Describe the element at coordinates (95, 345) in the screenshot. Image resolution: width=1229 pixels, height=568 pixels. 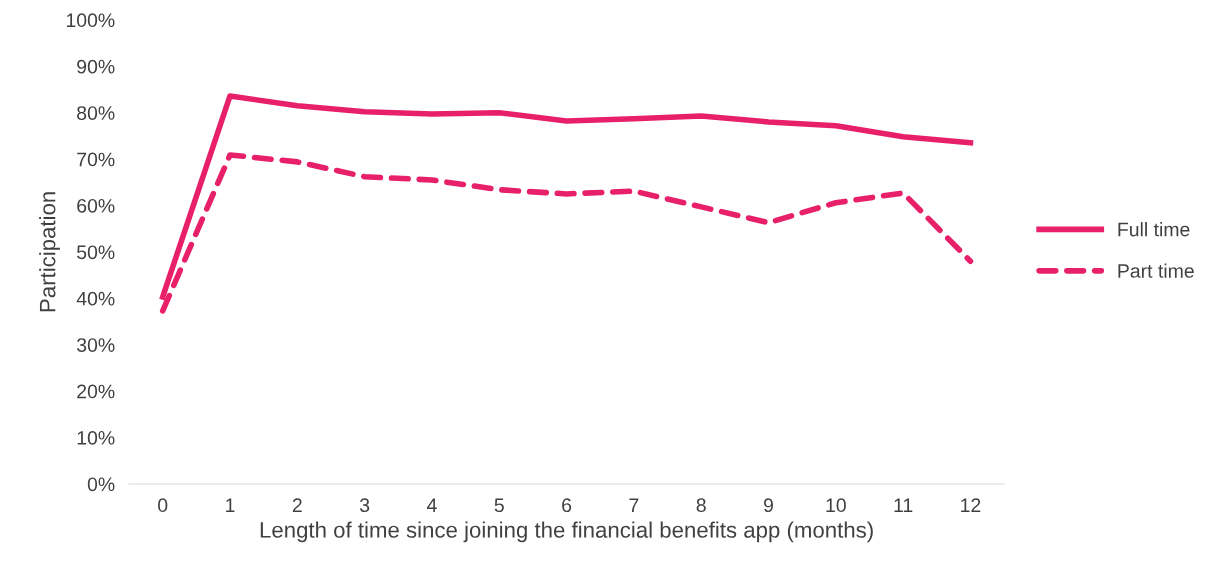
I see `y-tick-label: 30%` at that location.